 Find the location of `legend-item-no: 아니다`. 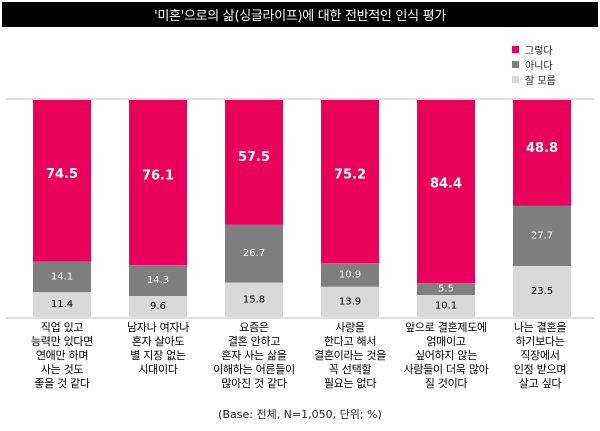

legend-item-no: 아니다 is located at coordinates (534, 64).